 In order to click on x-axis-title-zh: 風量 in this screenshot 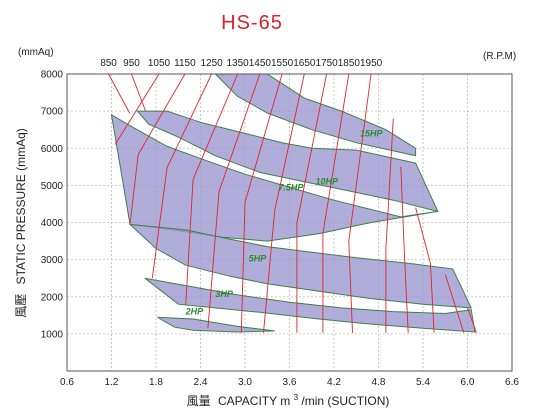, I will do `click(199, 401)`.